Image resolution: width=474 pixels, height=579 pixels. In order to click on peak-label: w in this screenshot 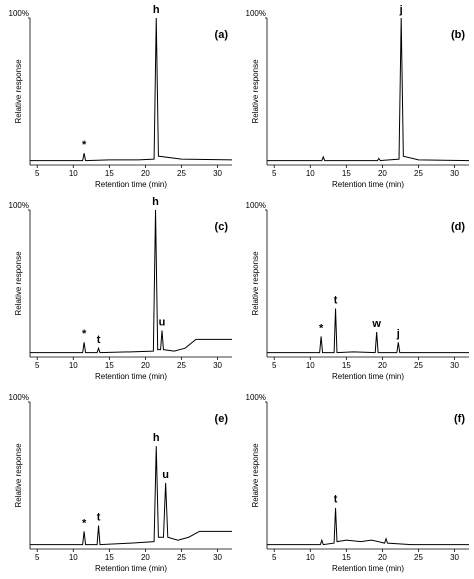, I will do `click(376, 324)`.